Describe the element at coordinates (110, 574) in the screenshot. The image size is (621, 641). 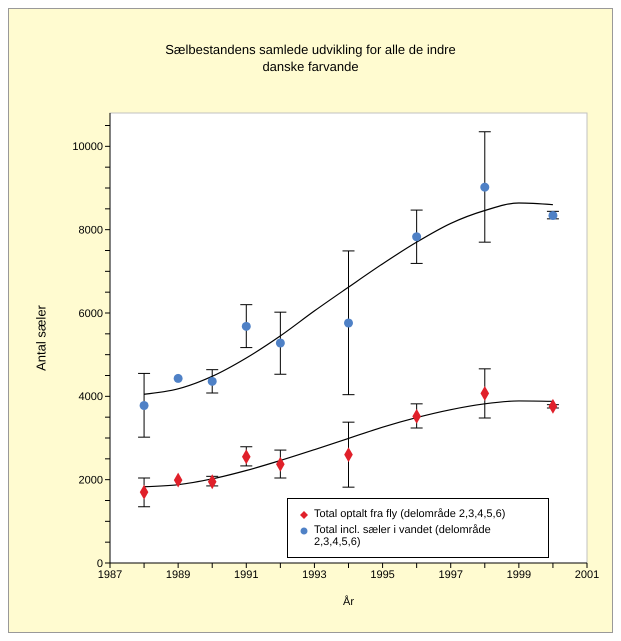
I see `x-tick-label: 1987` at that location.